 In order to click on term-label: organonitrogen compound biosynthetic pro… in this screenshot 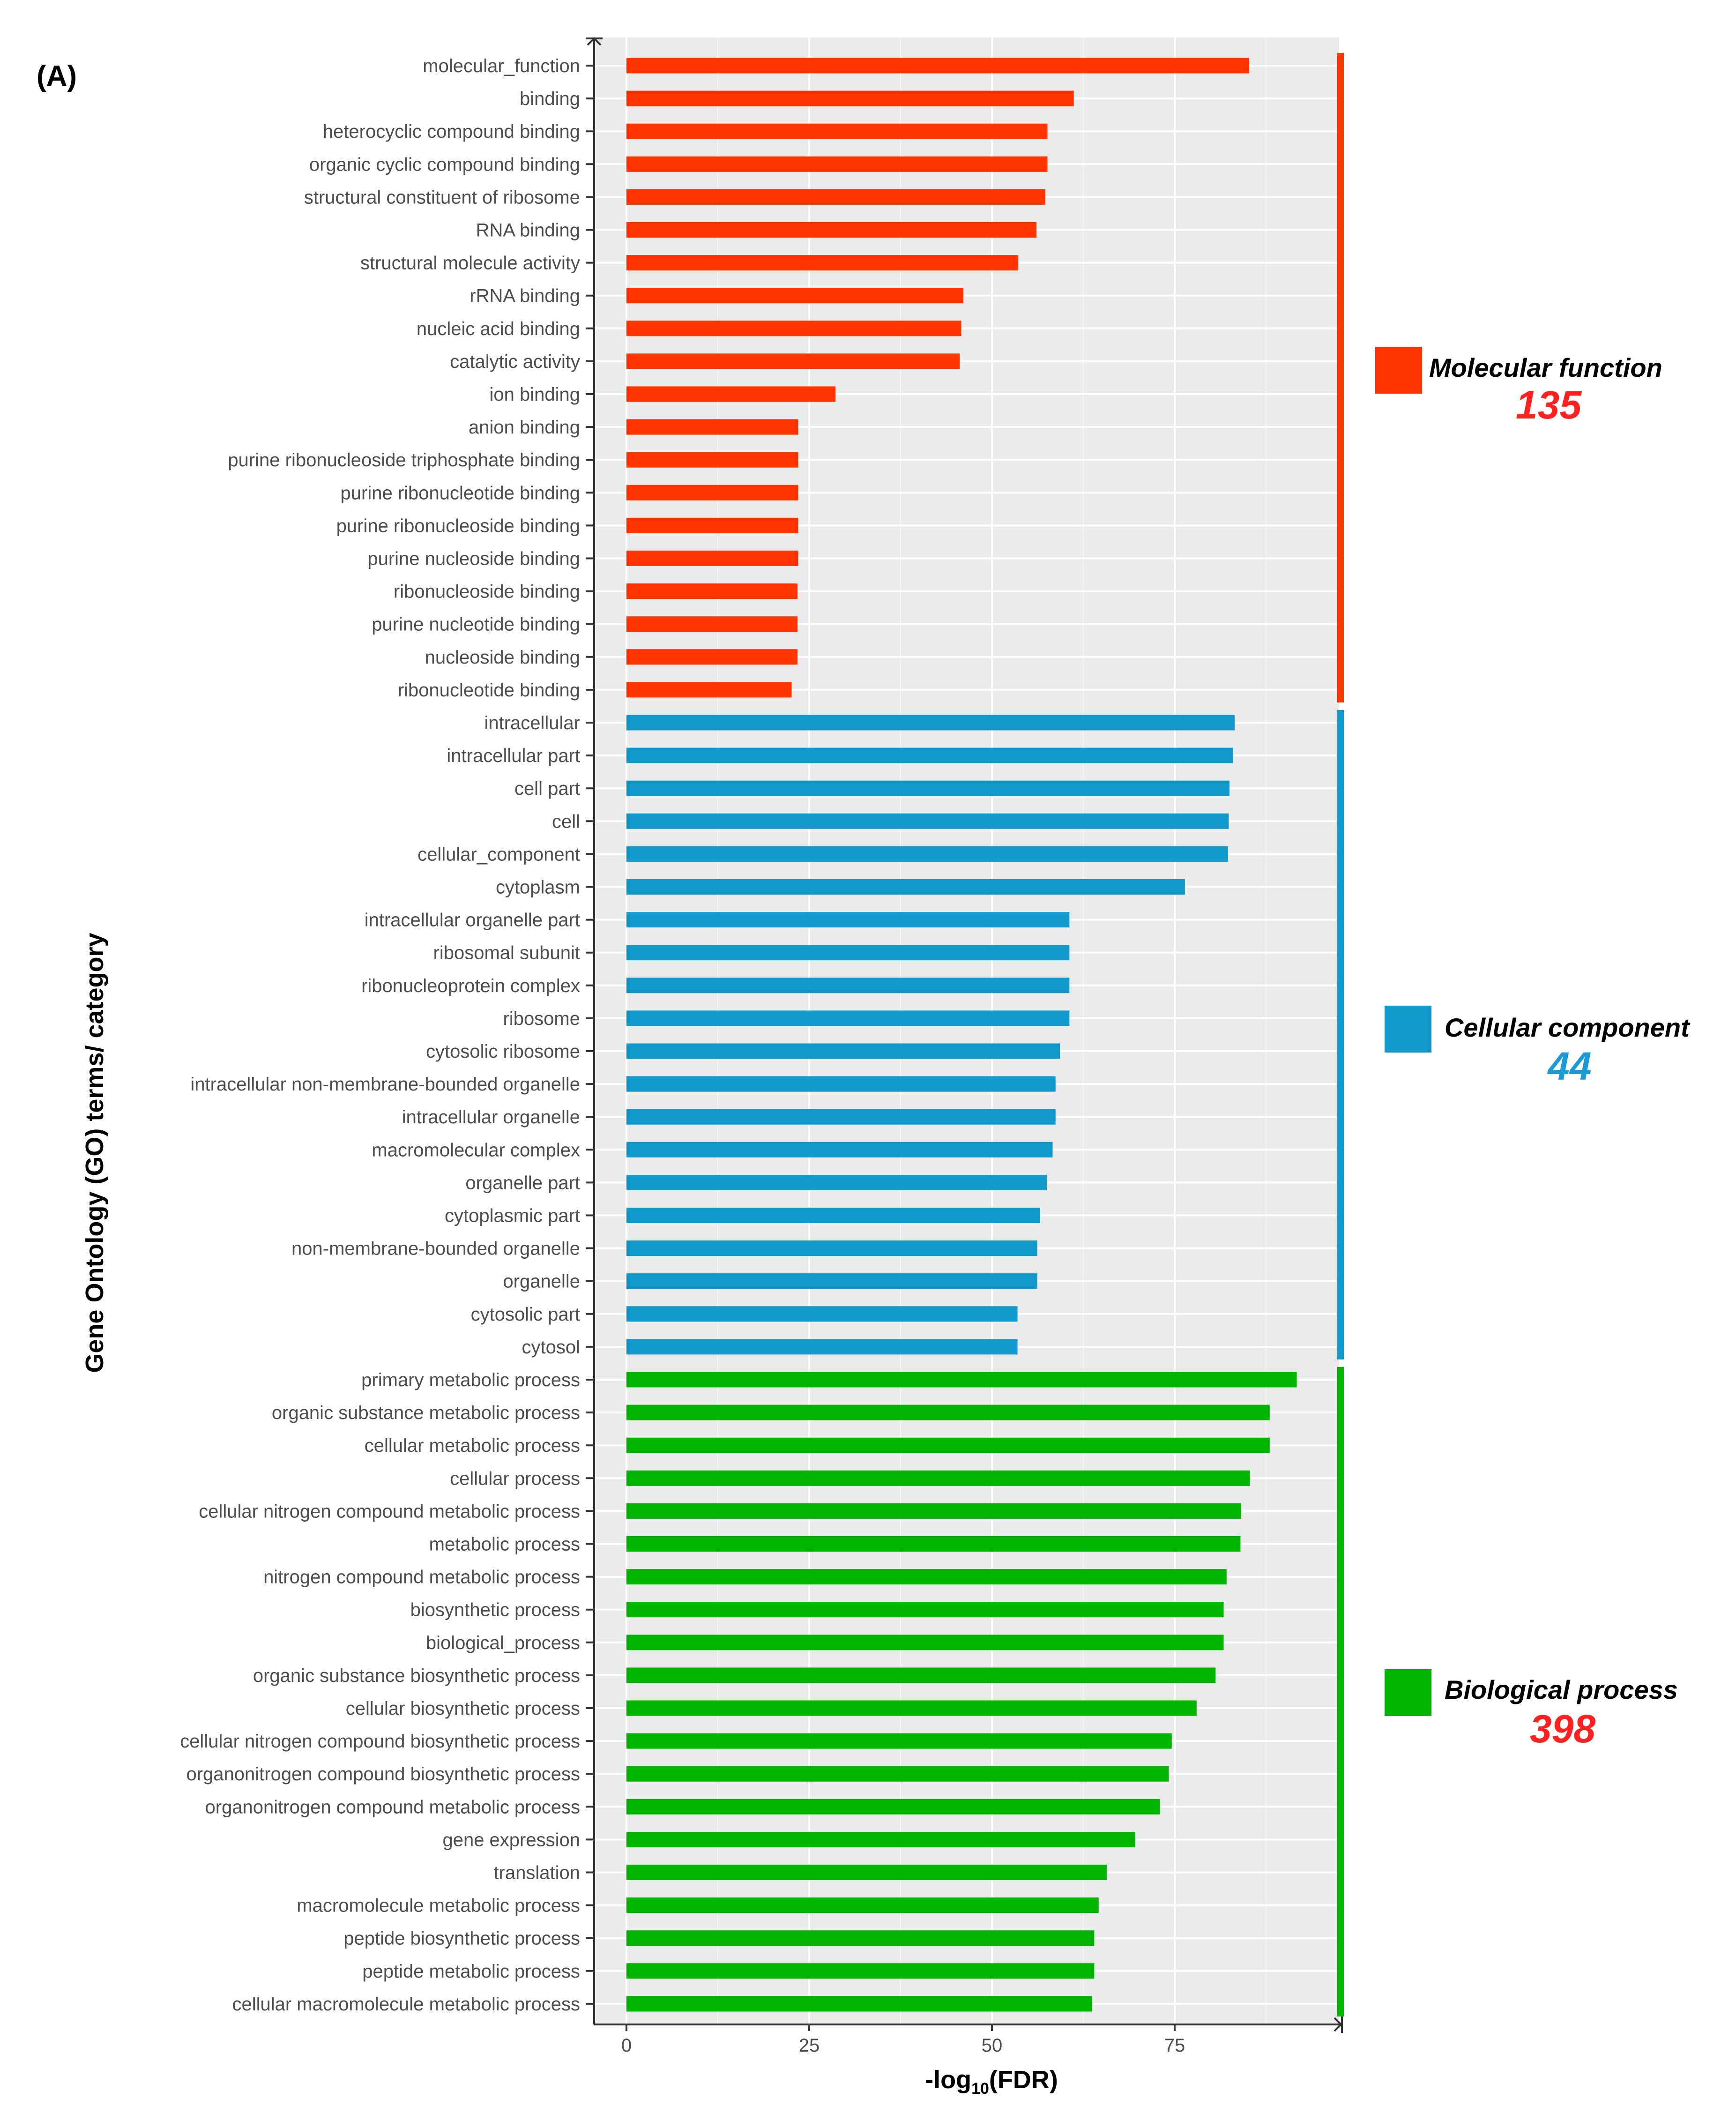, I will do `click(383, 1775)`.